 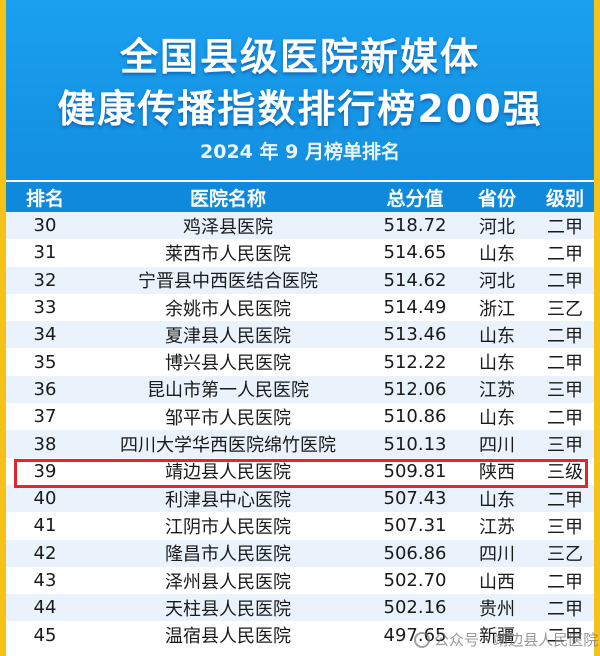 What do you see at coordinates (228, 227) in the screenshot?
I see `hospital-name-cell: 鸡泽县医院` at bounding box center [228, 227].